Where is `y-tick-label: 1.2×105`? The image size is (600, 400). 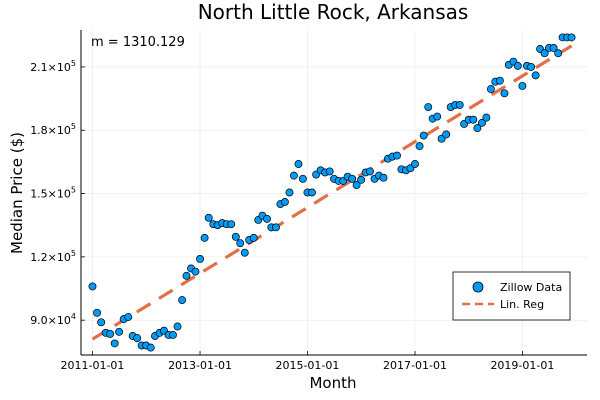 y-tick-label: 1.2×105 is located at coordinates (53, 256).